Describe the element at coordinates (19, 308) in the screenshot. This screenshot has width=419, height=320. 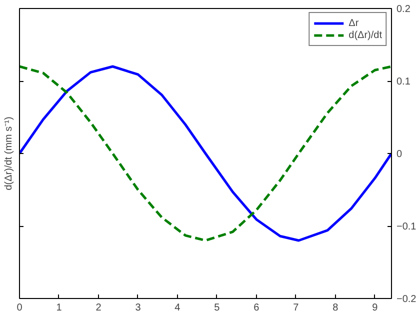
I see `x-tick-label: 0` at that location.